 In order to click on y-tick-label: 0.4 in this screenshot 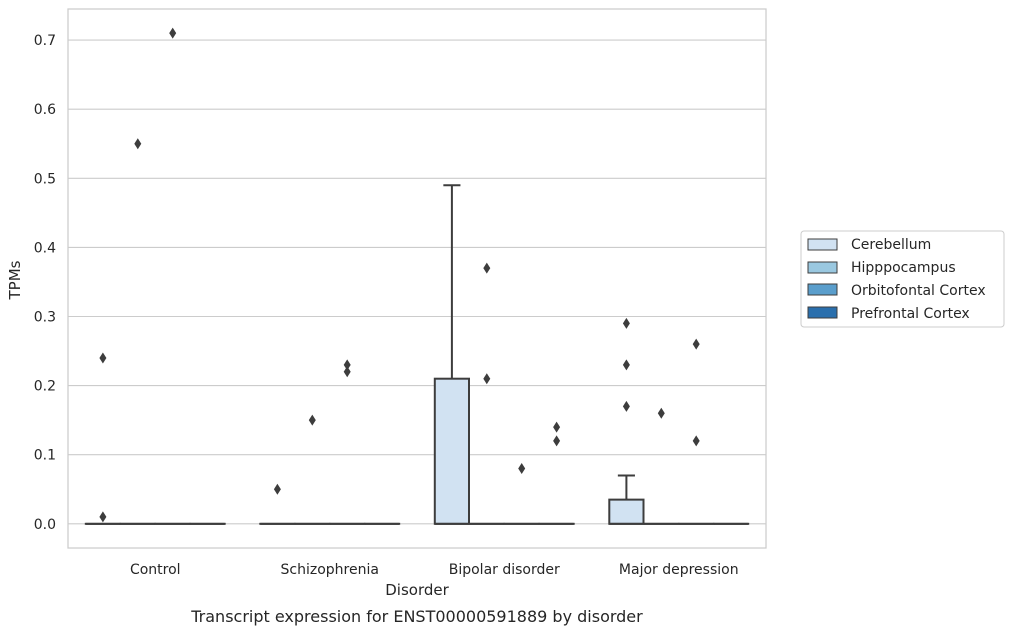, I will do `click(45, 248)`.